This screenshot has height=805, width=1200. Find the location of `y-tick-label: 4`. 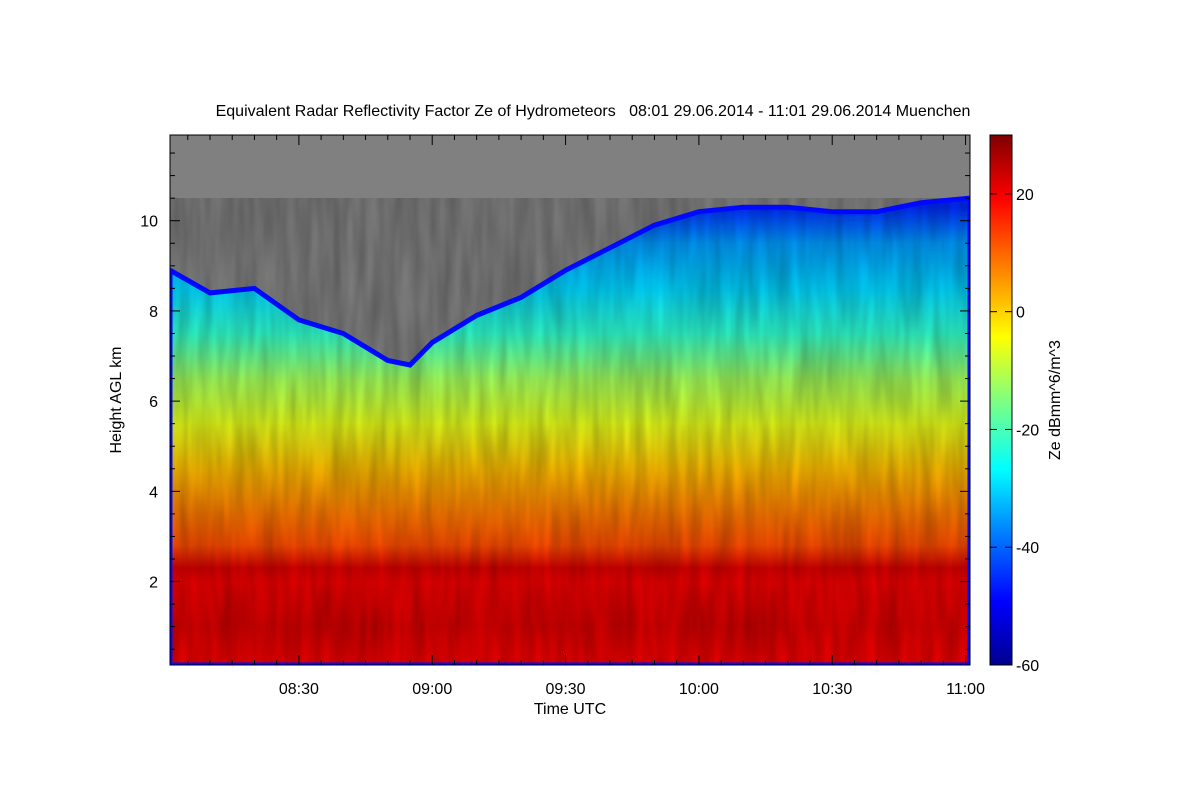

y-tick-label: 4 is located at coordinates (153, 492).